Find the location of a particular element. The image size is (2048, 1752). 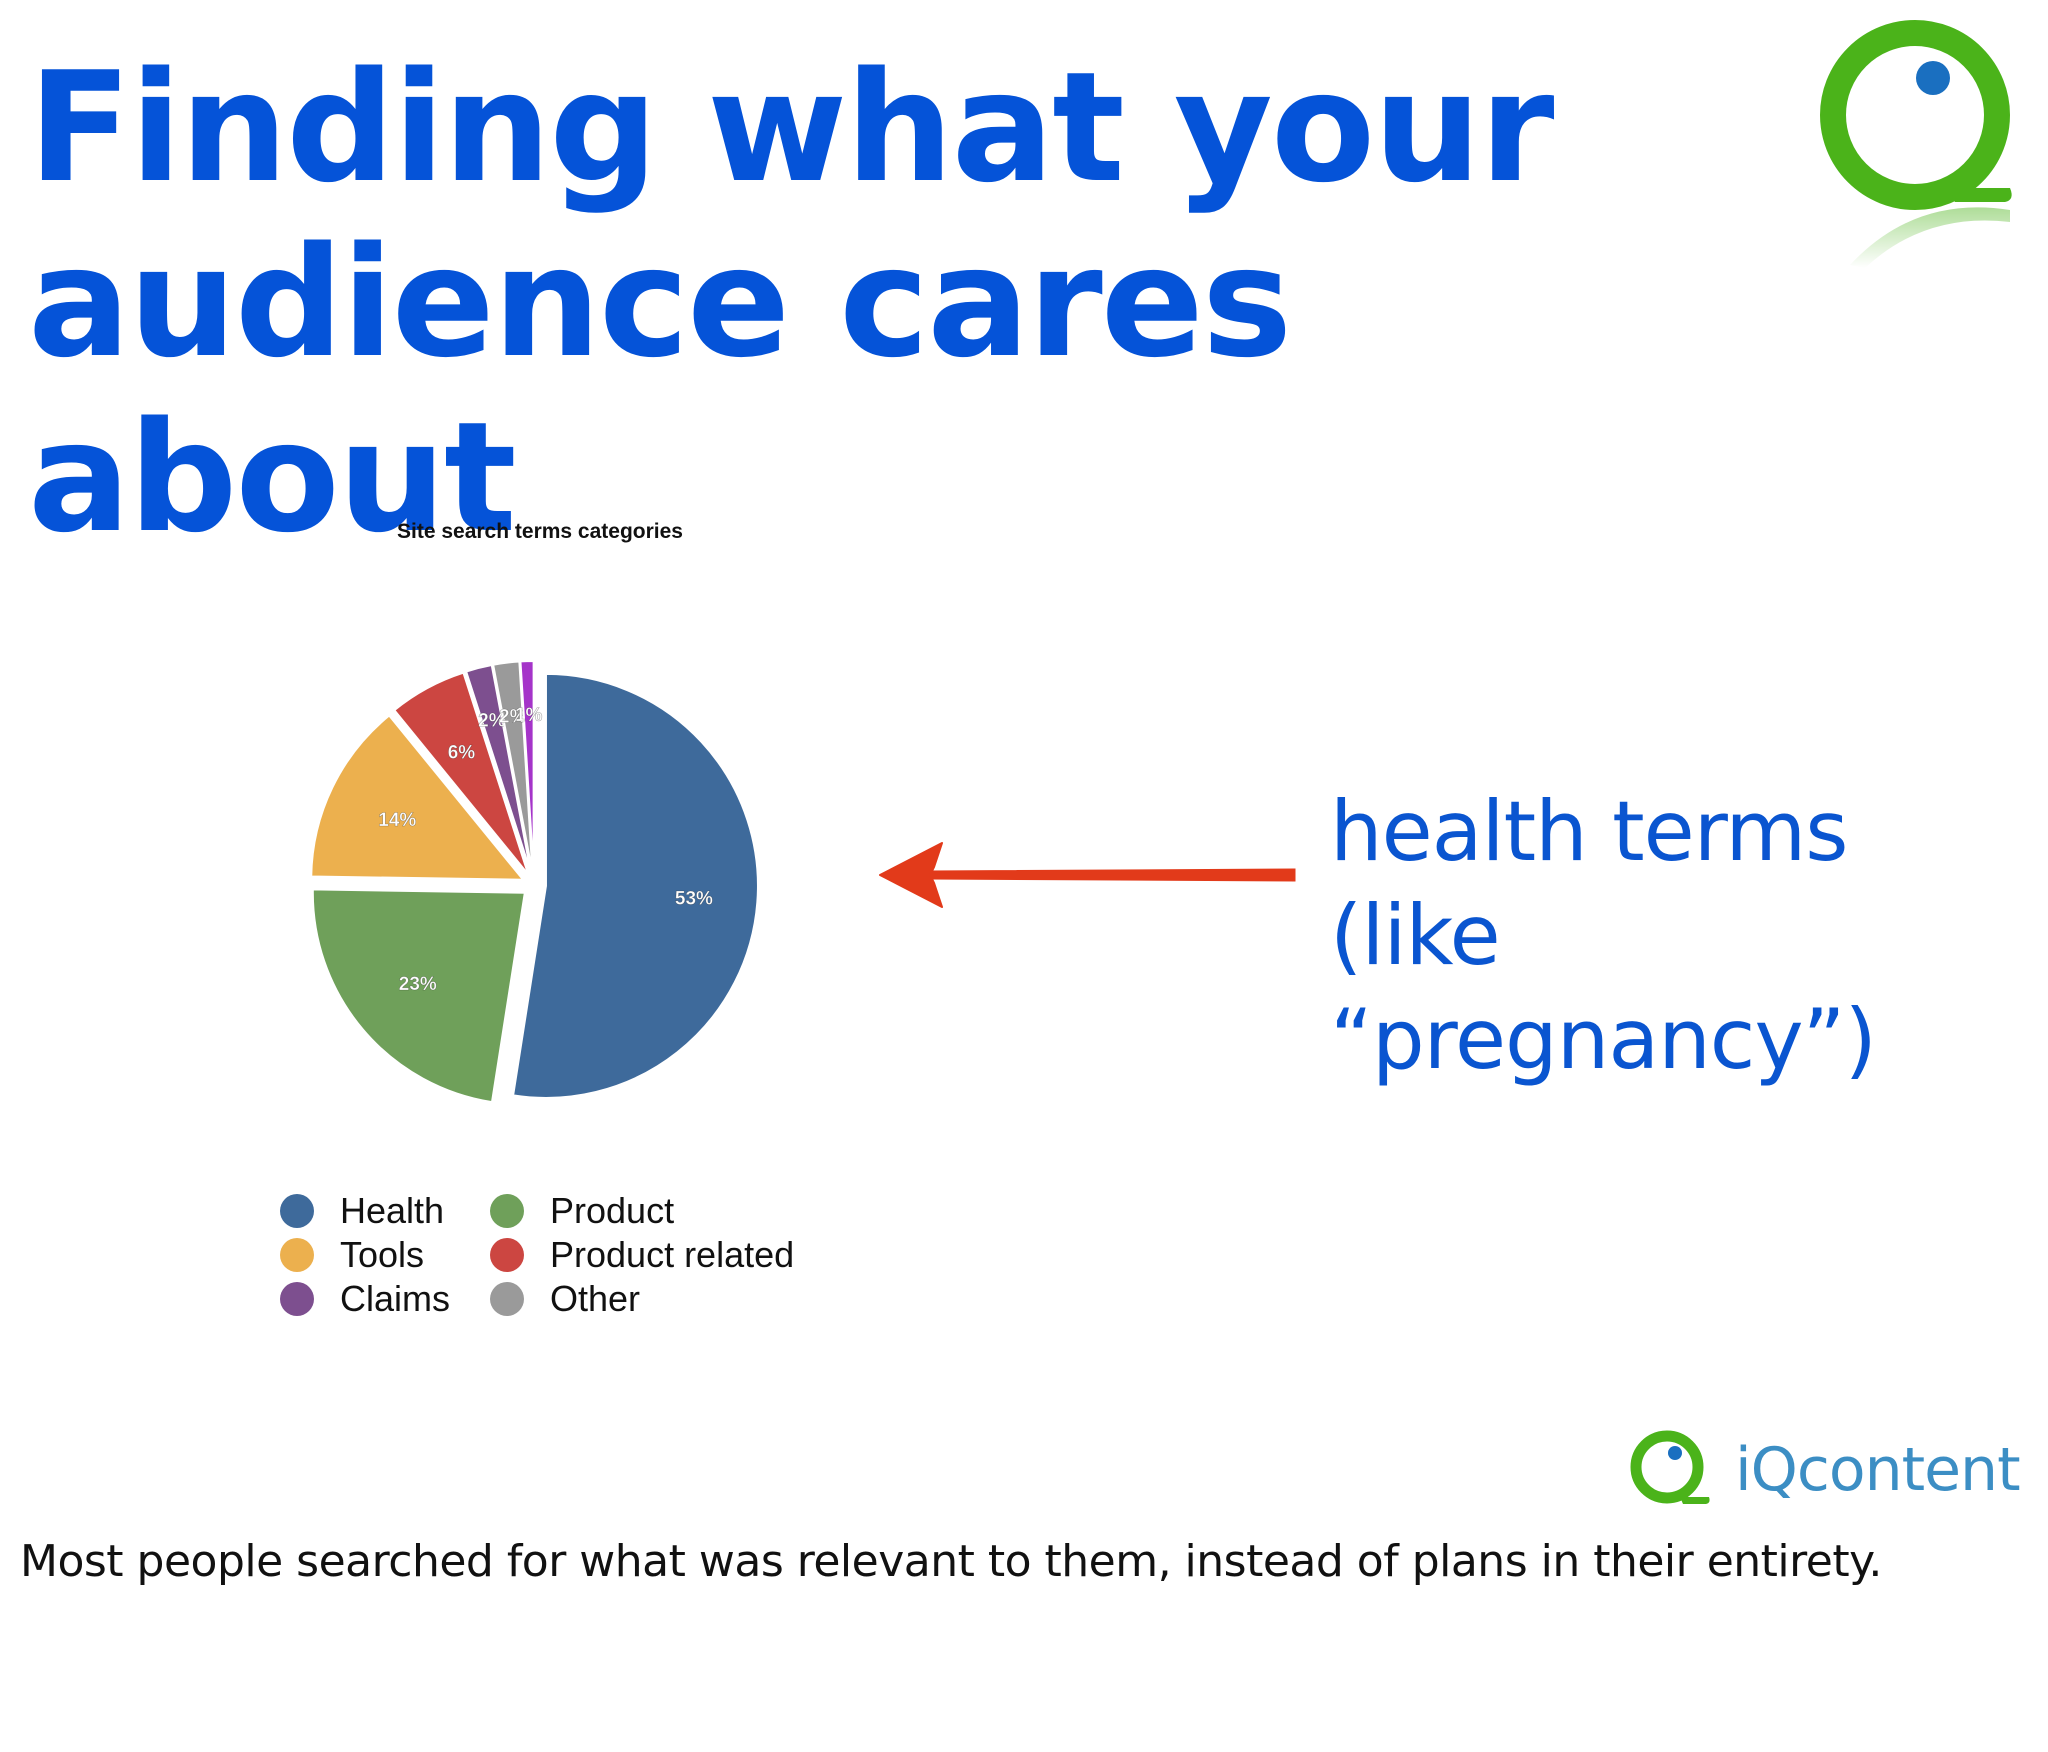

title-line-1: Finding what your is located at coordinates (791, 127).